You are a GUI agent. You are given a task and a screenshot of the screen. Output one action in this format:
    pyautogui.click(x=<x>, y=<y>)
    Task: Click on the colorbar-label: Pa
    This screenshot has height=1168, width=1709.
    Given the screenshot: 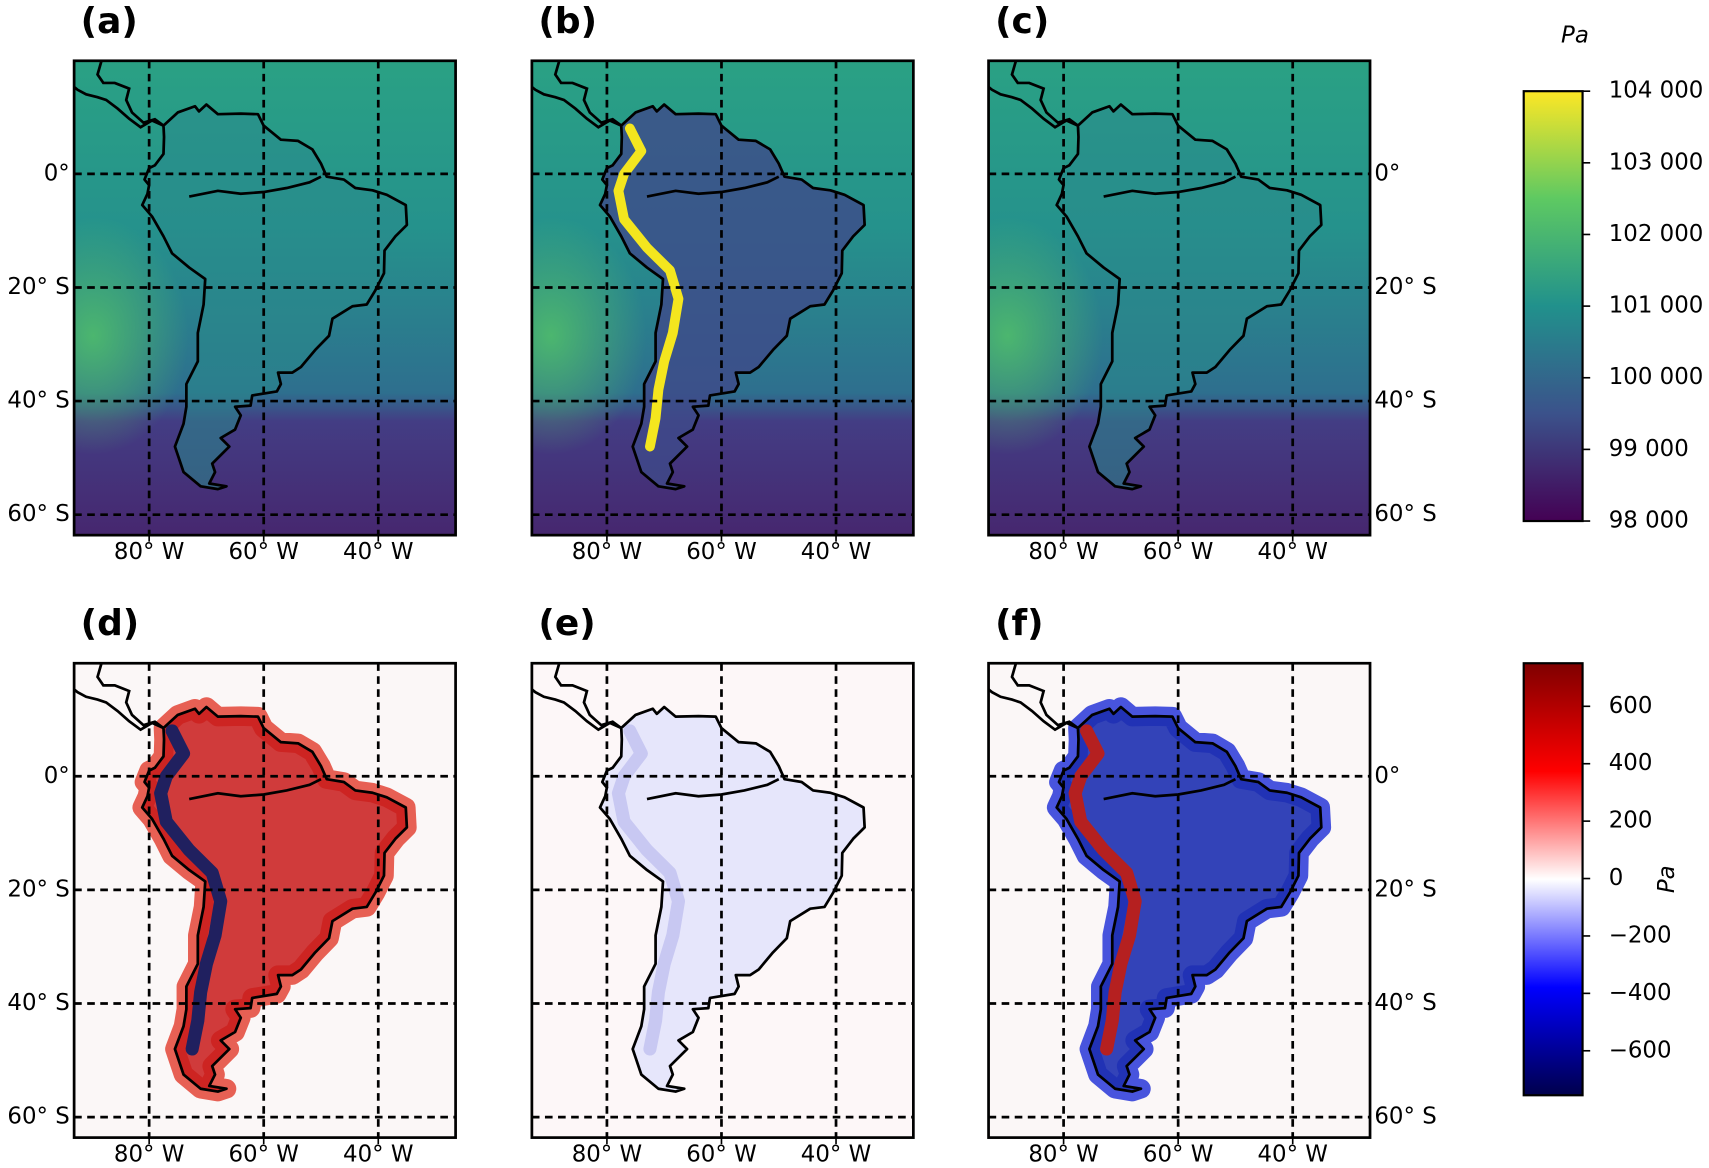 What is the action you would take?
    pyautogui.click(x=1667, y=879)
    